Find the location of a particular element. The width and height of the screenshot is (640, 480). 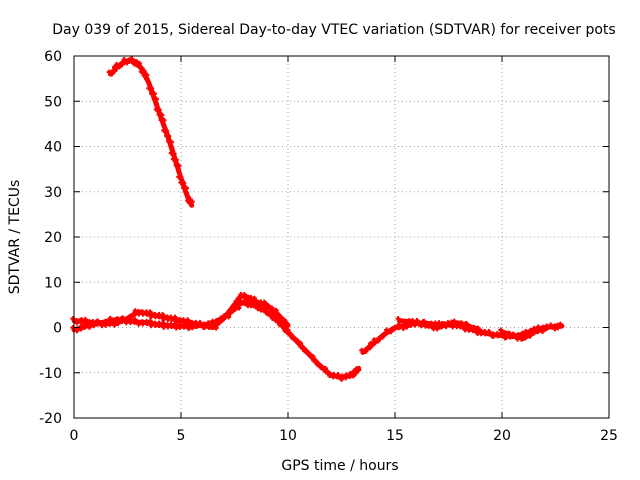

y-tick-label: 0 is located at coordinates (57, 329).